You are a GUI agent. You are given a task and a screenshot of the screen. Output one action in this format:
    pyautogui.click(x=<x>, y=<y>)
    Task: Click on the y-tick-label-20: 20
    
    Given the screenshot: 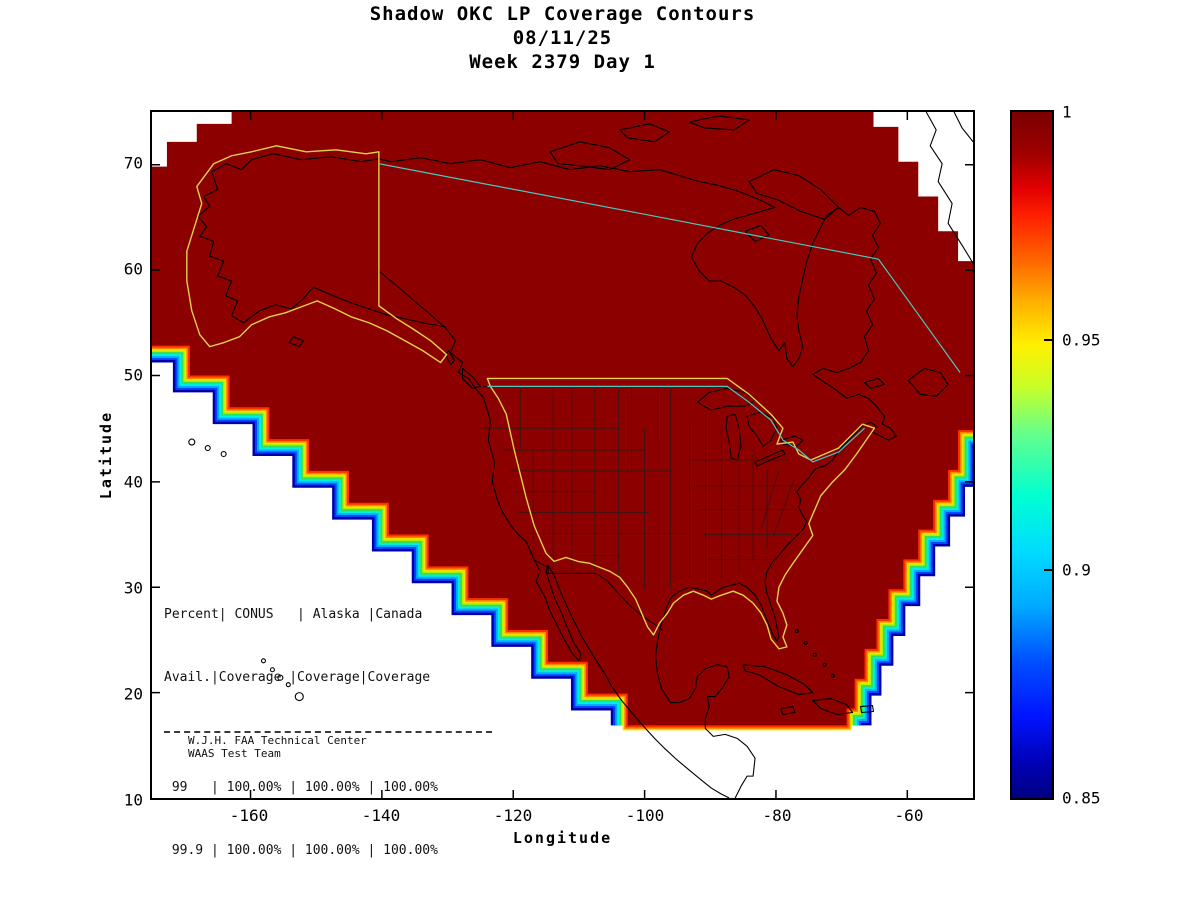 What is the action you would take?
    pyautogui.click(x=133, y=694)
    